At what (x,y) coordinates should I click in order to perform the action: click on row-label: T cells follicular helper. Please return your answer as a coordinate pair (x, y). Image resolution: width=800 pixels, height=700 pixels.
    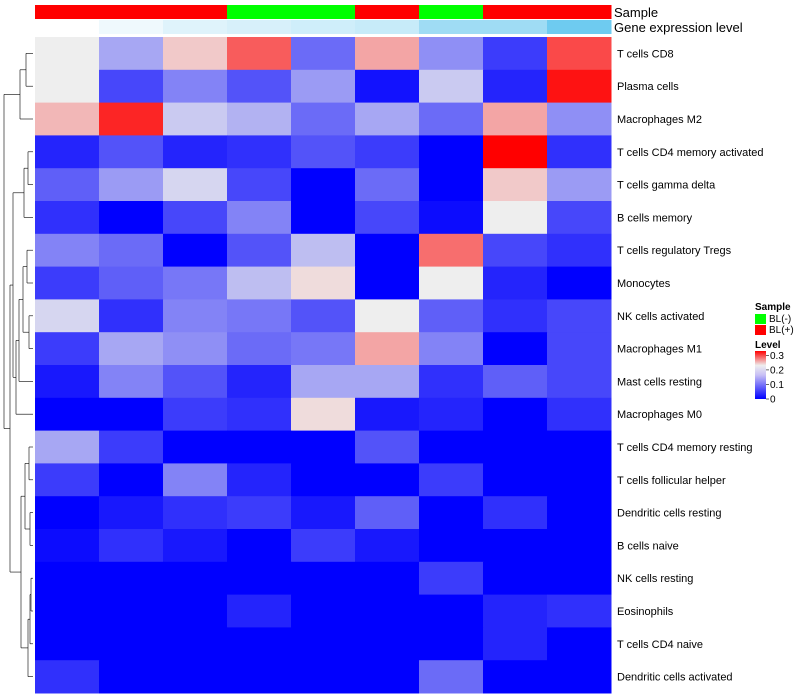
    Looking at the image, I should click on (671, 481).